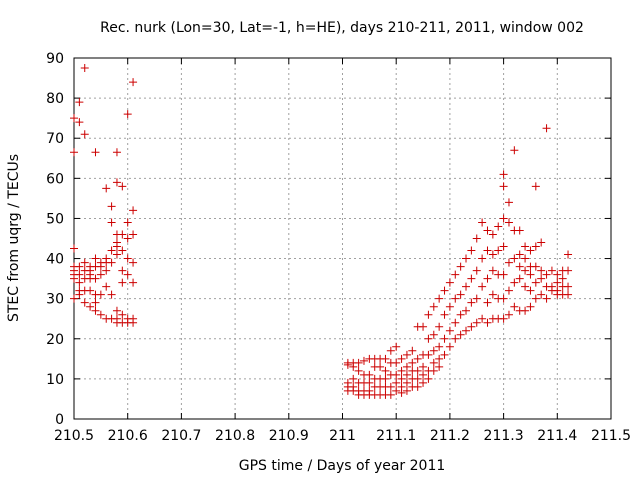 This screenshot has height=480, width=640. I want to click on x-axis-label: GPS time / Days of year 2011, so click(342, 466).